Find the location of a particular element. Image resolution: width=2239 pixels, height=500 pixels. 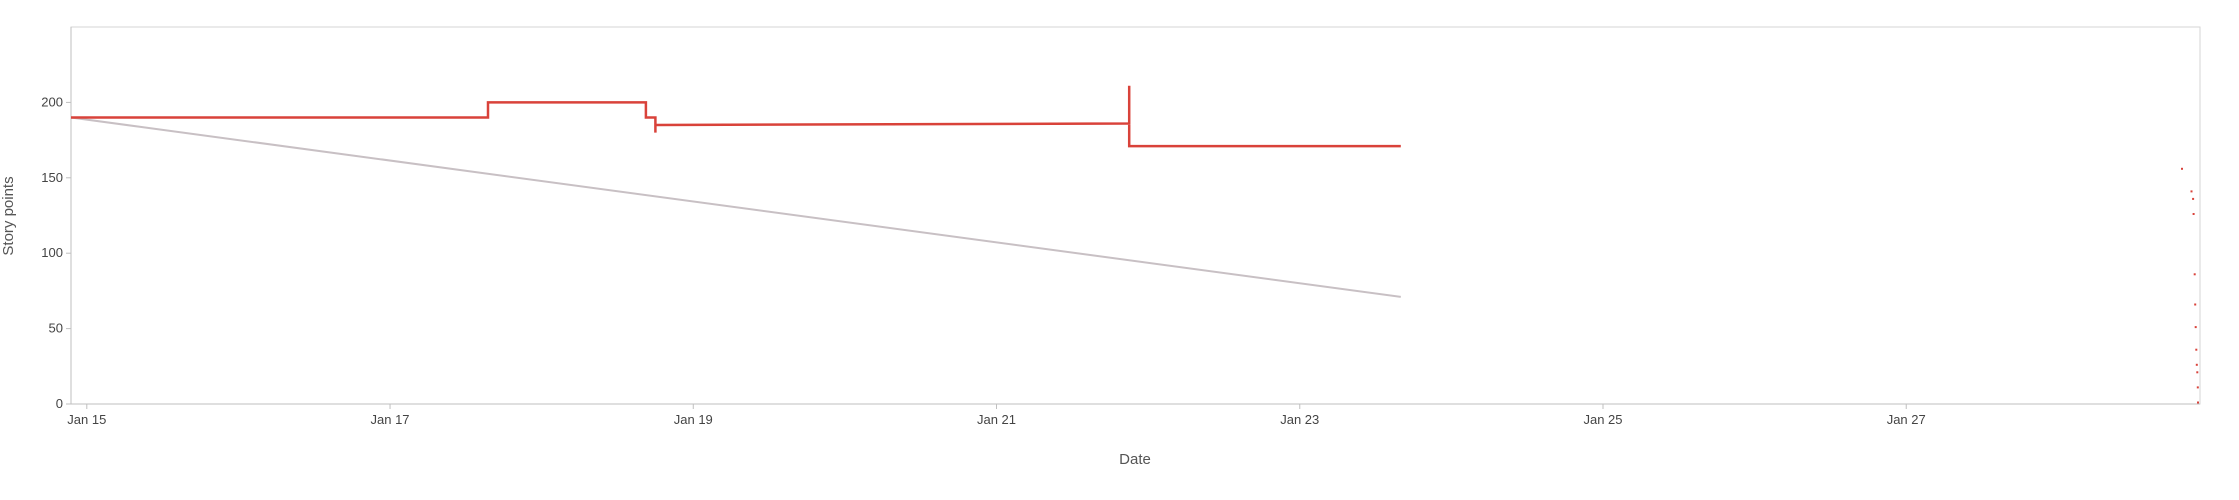

remaining-series-line is located at coordinates (736, 116).